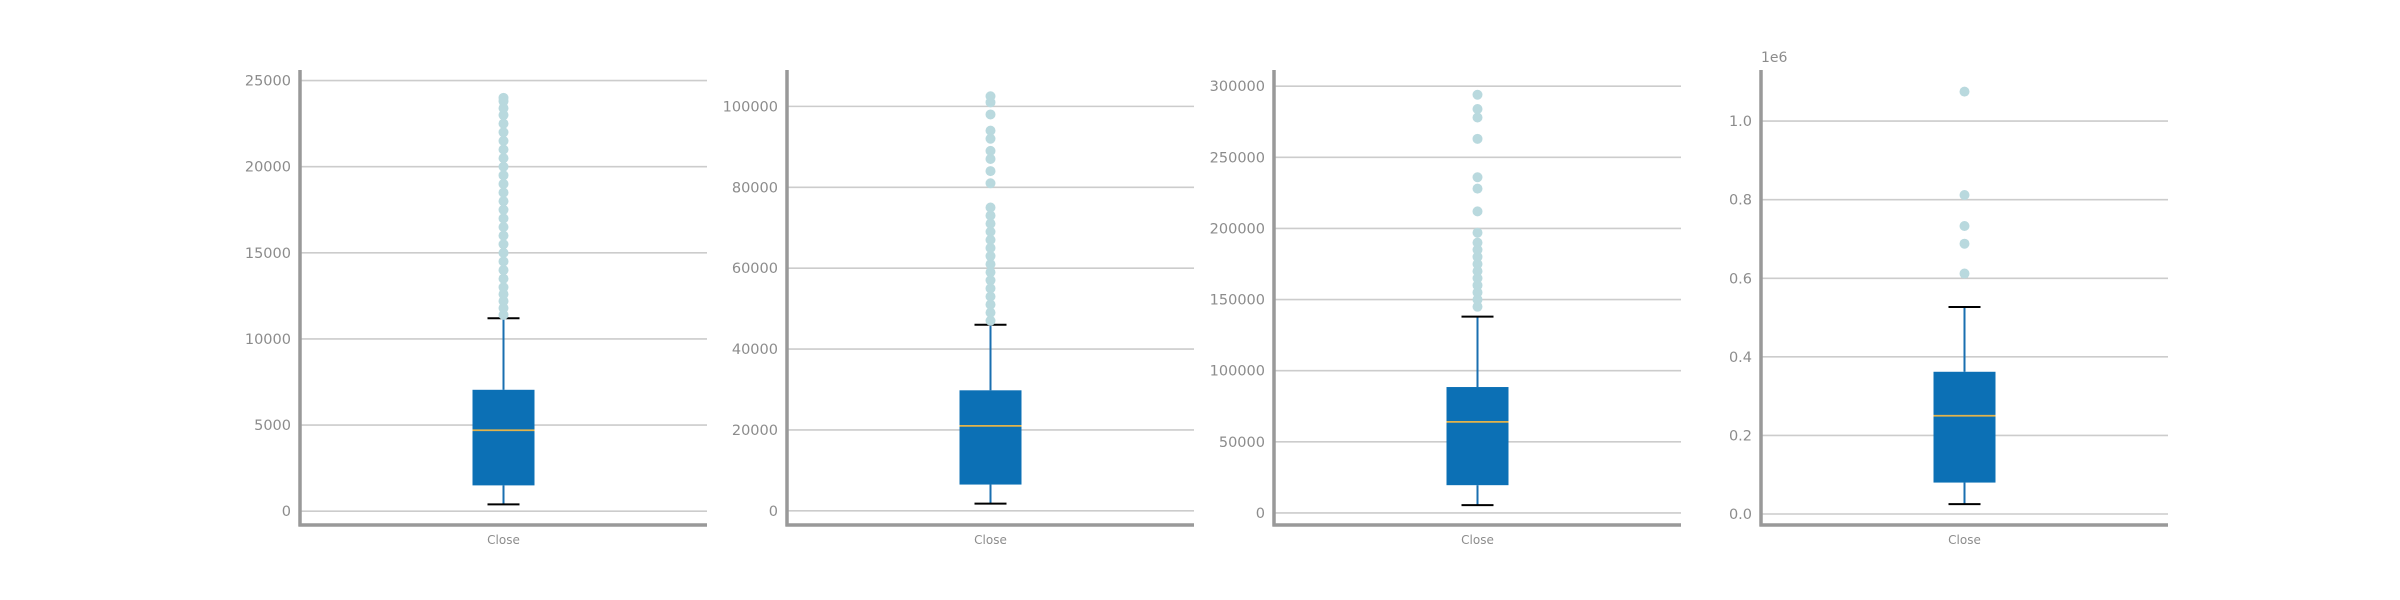 Image resolution: width=2400 pixels, height=600 pixels. Describe the element at coordinates (755, 431) in the screenshot. I see `y-tick-label: 20000` at that location.